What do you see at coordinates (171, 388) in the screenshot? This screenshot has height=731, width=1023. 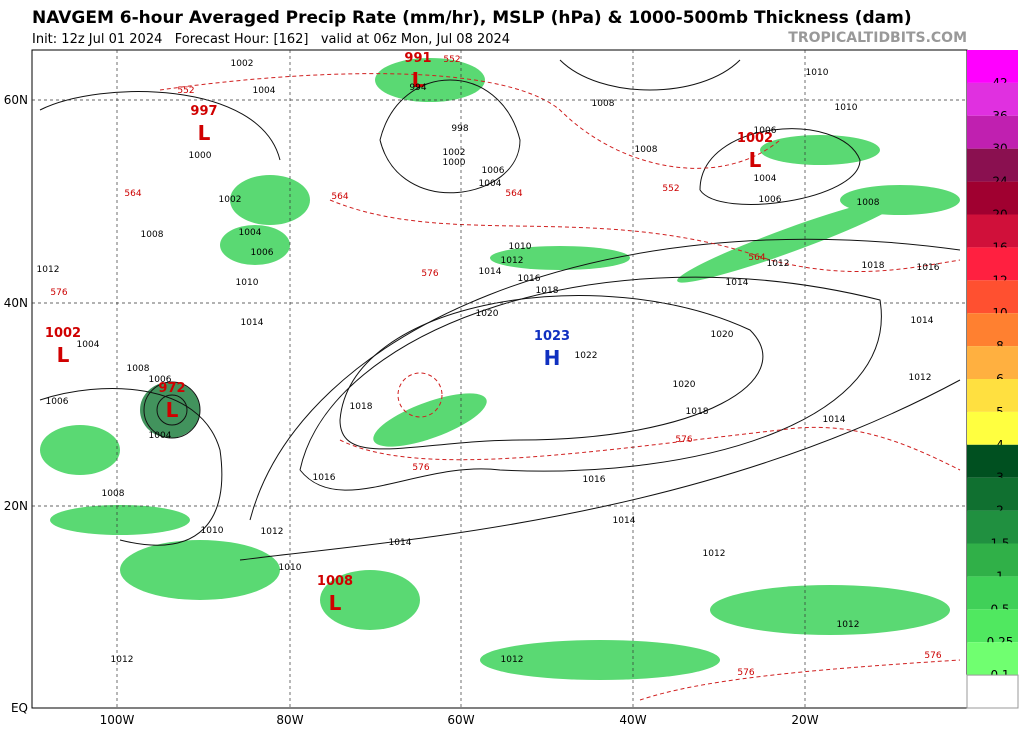 I see `center-value: 972` at bounding box center [171, 388].